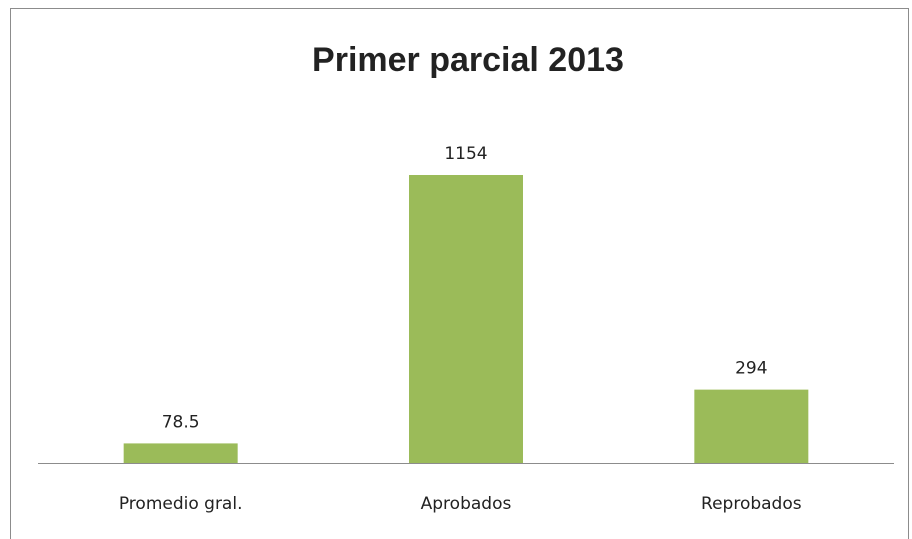  What do you see at coordinates (751, 504) in the screenshot?
I see `x-tick-label: Reprobados` at bounding box center [751, 504].